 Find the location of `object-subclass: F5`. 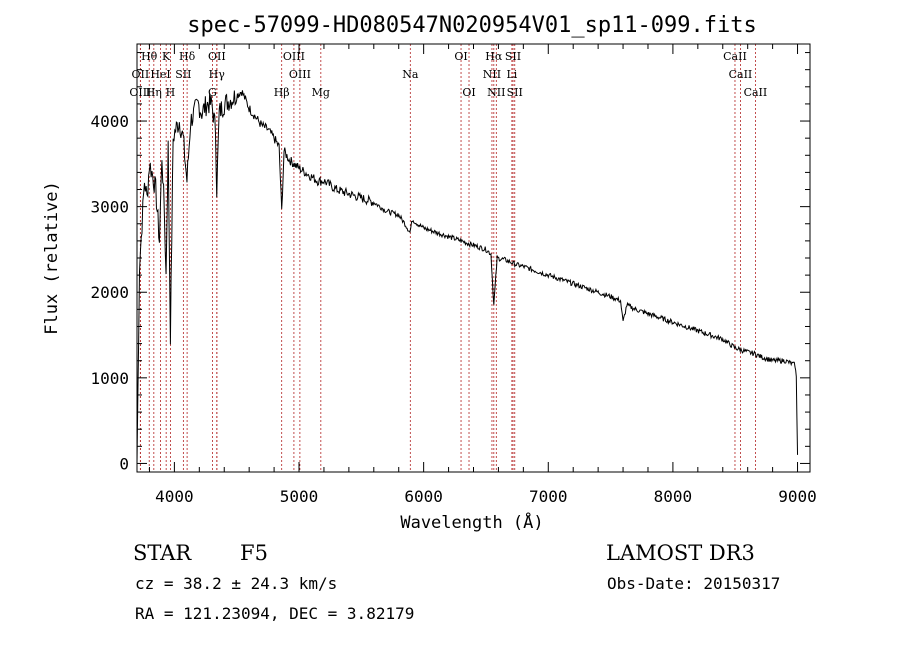

object-subclass: F5 is located at coordinates (254, 553).